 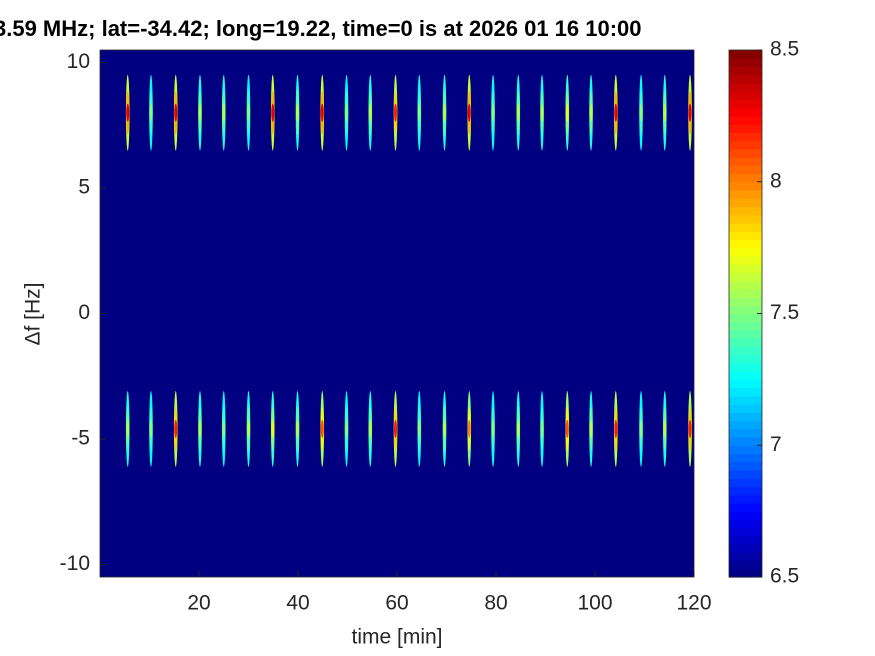 What do you see at coordinates (80, 438) in the screenshot?
I see `y-tick-label: -5` at bounding box center [80, 438].